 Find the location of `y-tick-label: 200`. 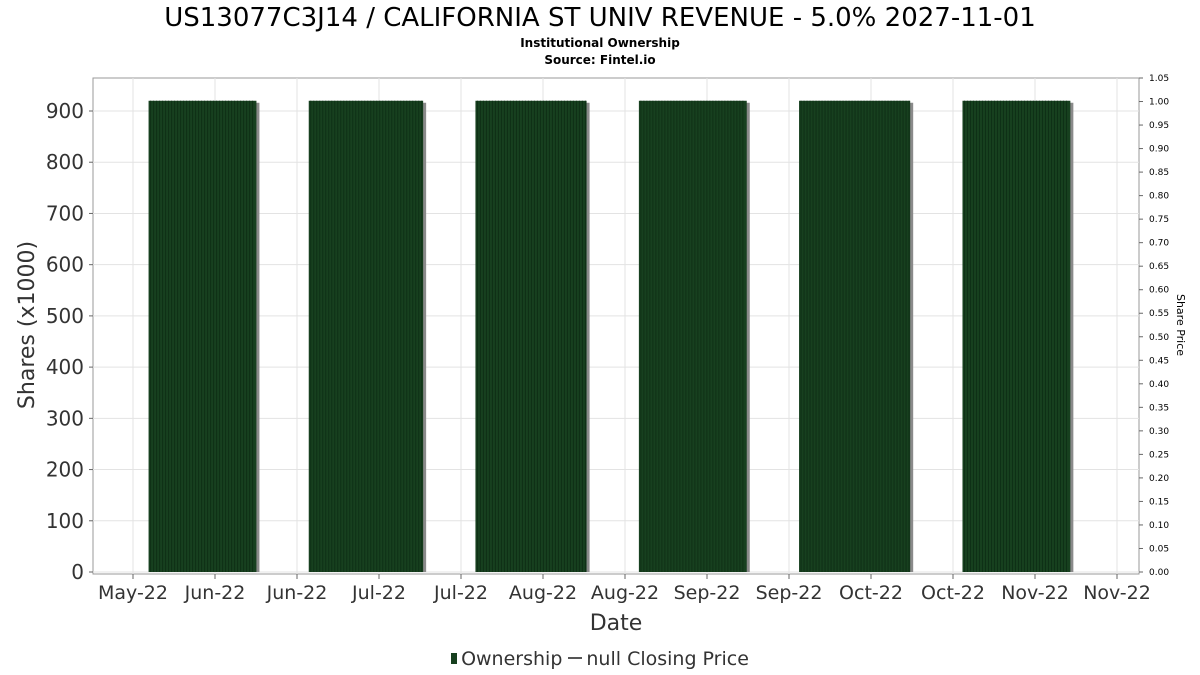

y-tick-label: 200 is located at coordinates (65, 470).